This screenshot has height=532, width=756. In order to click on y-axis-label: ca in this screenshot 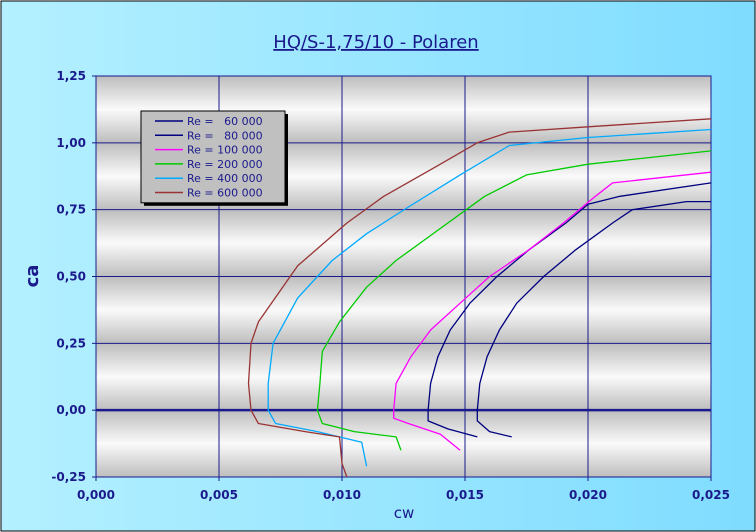, I will do `click(32, 276)`.